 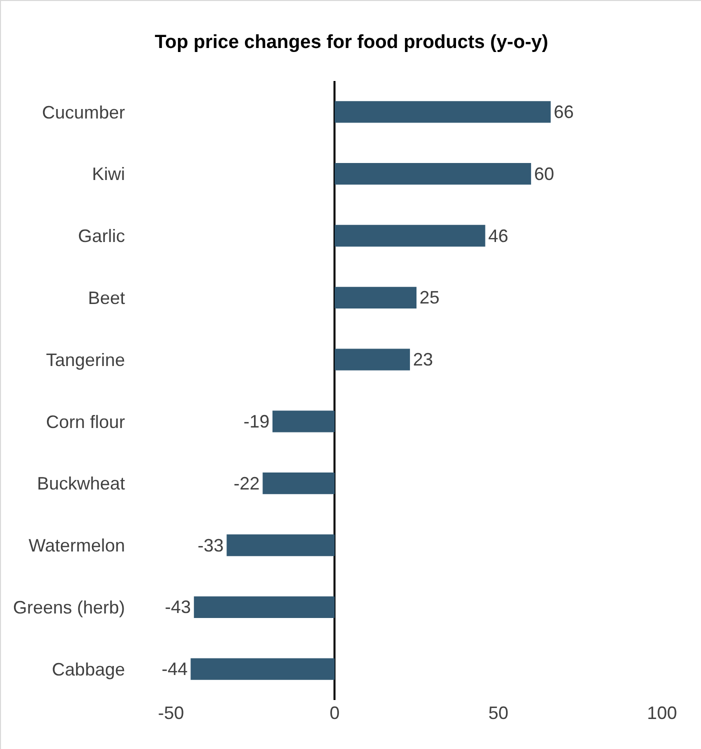 What do you see at coordinates (175, 669) in the screenshot?
I see `data-label: -44` at bounding box center [175, 669].